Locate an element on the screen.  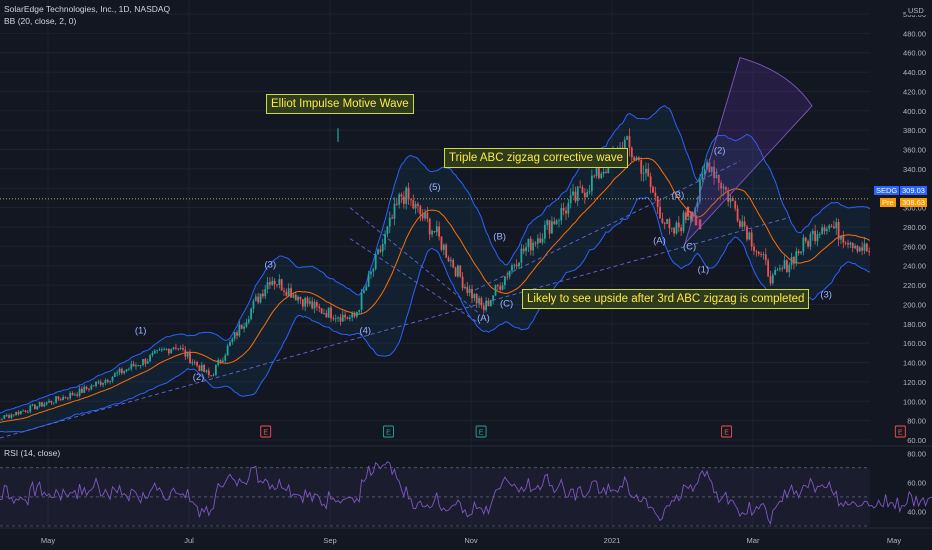
price-tick: 380.00 is located at coordinates (914, 130).